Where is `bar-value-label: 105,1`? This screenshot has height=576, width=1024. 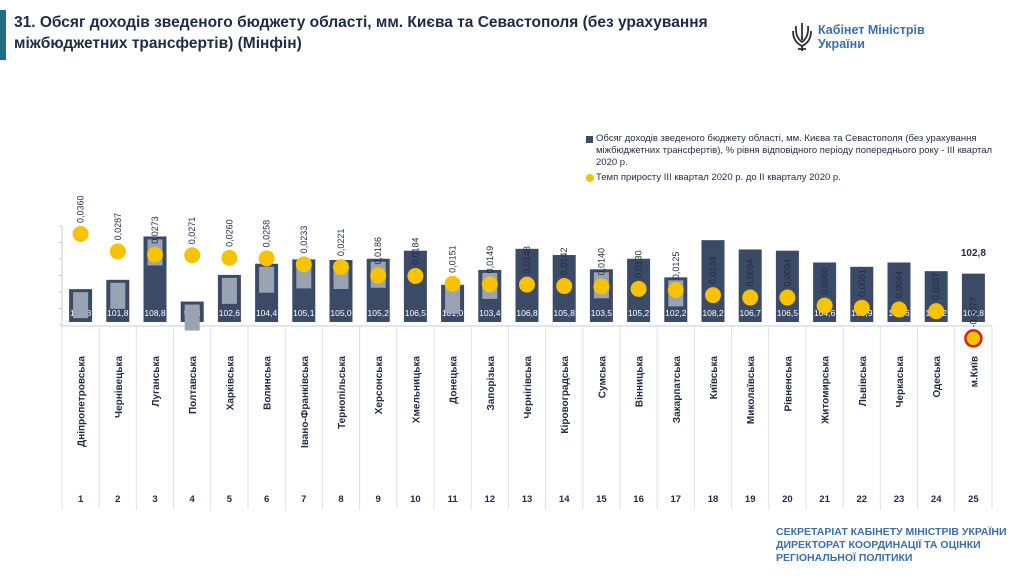 bar-value-label: 105,1 is located at coordinates (304, 313).